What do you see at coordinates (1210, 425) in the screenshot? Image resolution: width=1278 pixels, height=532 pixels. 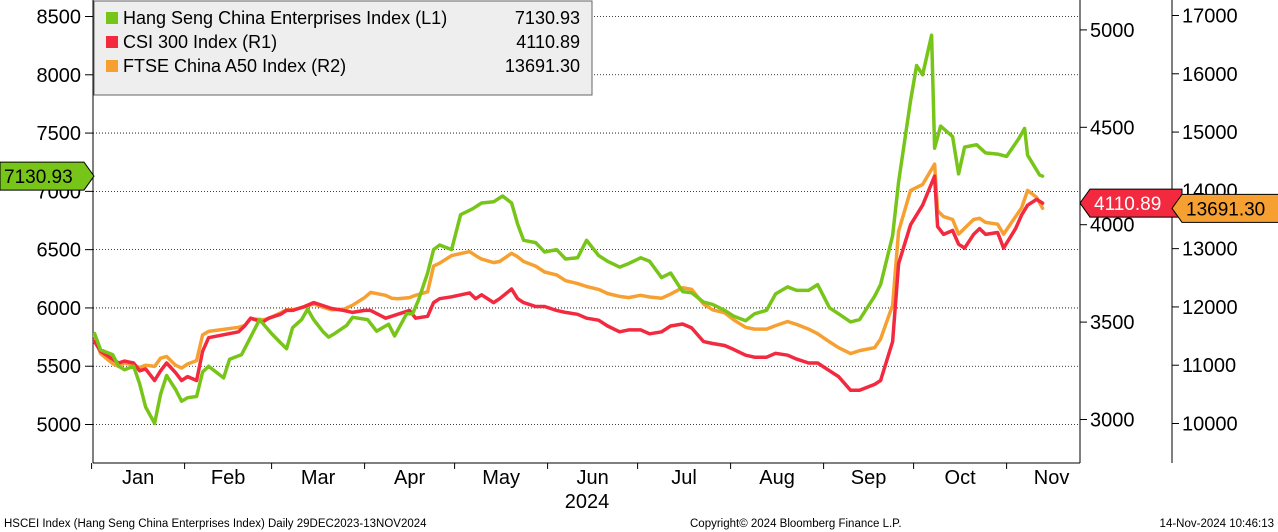 I see `r2-tick-label-10000: 10000` at bounding box center [1210, 425].